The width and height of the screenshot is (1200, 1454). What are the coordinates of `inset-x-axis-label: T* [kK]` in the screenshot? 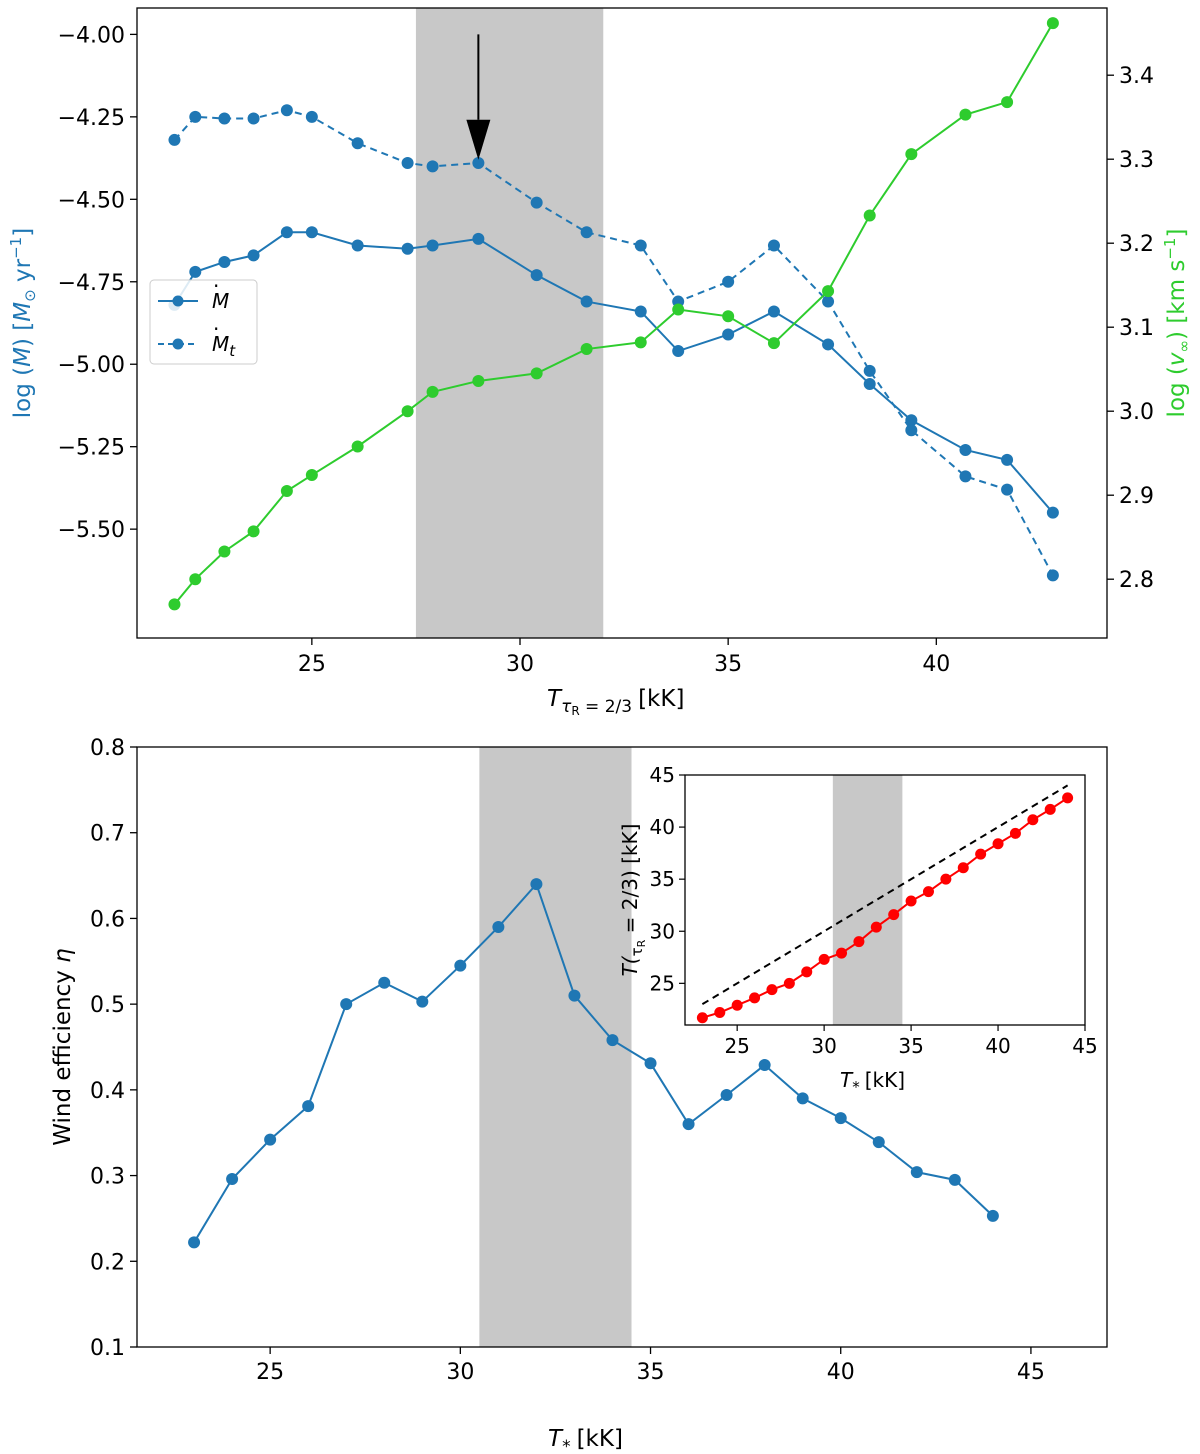 It's located at (872, 1082).